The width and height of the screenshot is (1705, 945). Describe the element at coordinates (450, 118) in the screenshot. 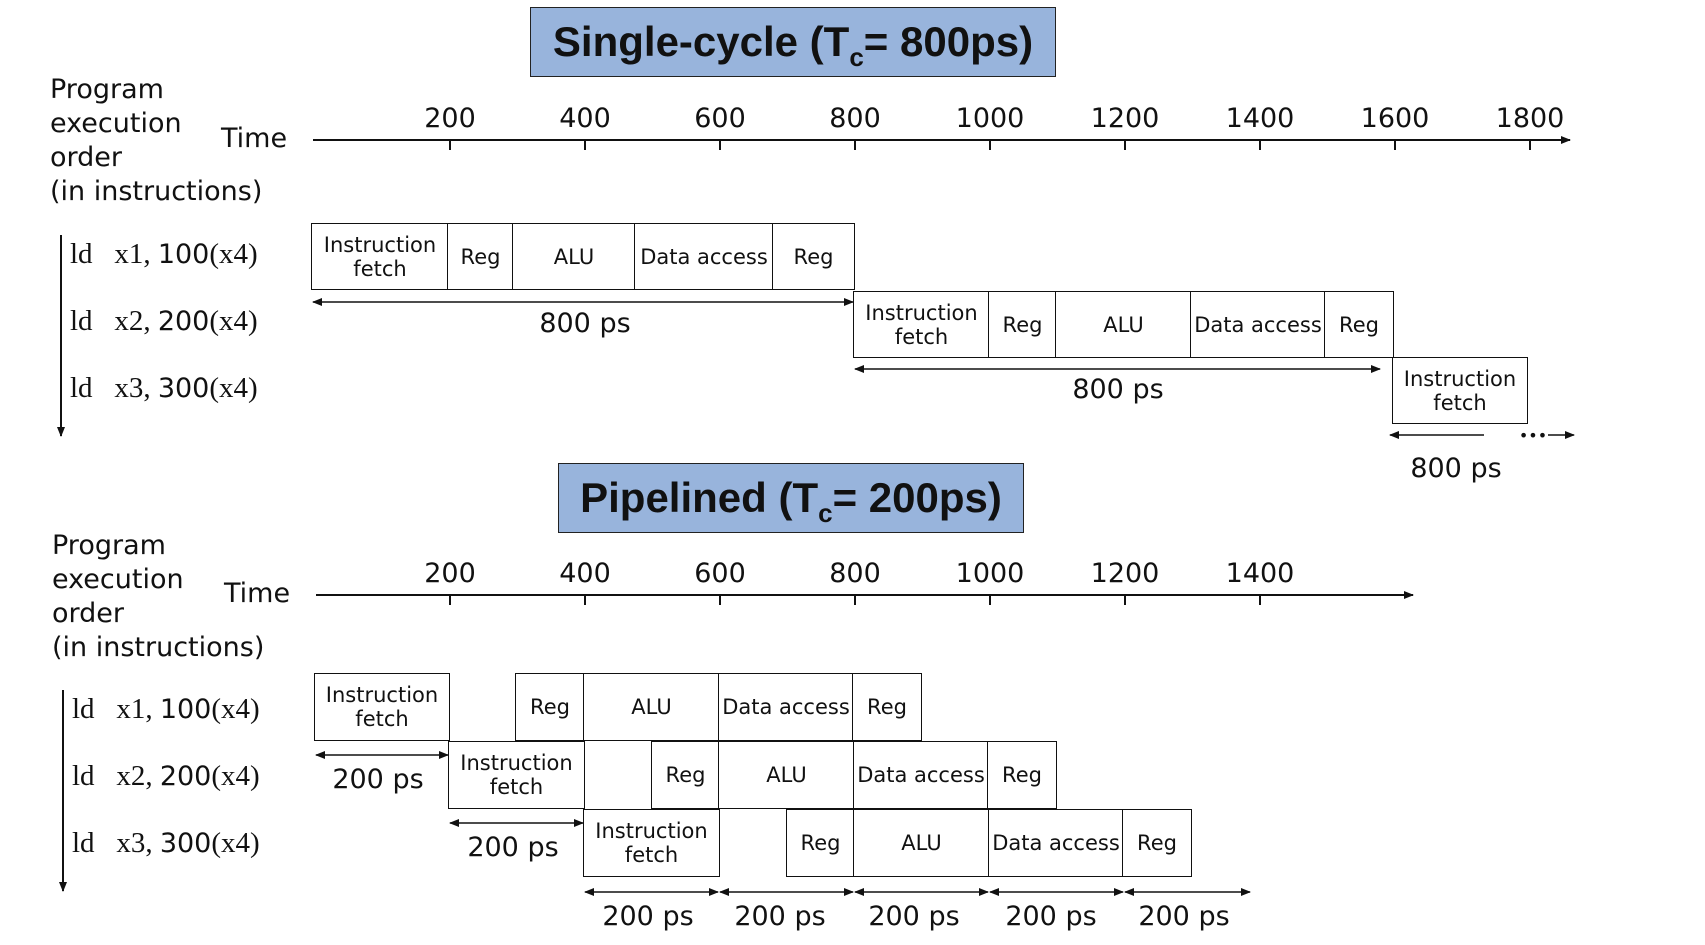

I see `single-tick-200: 200` at that location.